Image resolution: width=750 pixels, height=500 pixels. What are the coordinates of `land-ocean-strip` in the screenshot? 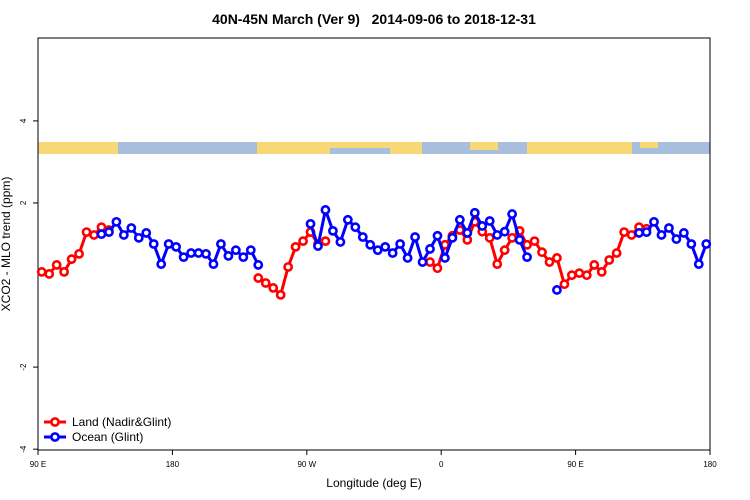 It's located at (374, 148).